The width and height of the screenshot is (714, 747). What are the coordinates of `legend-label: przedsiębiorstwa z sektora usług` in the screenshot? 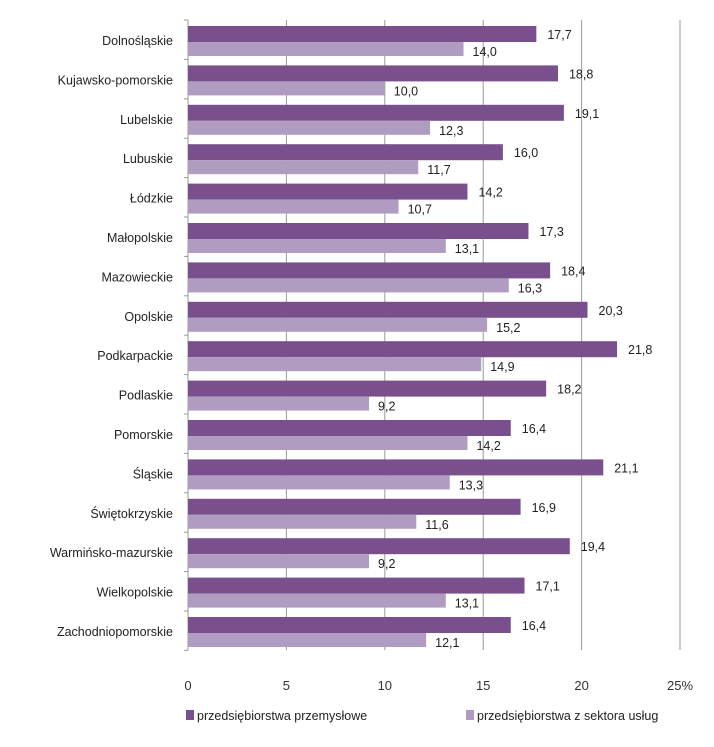 It's located at (567, 716).